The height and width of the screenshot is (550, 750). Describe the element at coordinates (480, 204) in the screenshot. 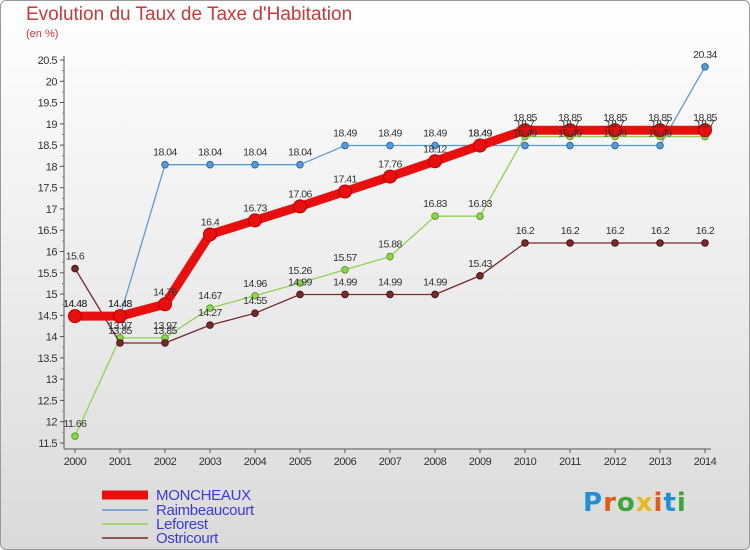

I see `data-label: 16.83` at that location.